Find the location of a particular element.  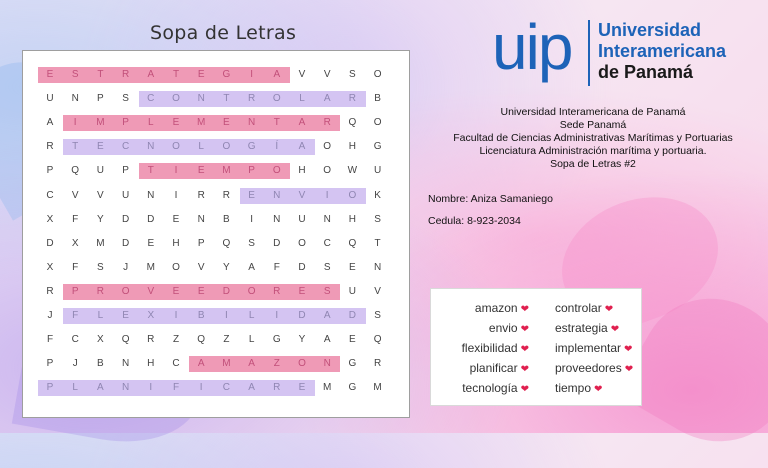

word-label: tecnología is located at coordinates (490, 388).